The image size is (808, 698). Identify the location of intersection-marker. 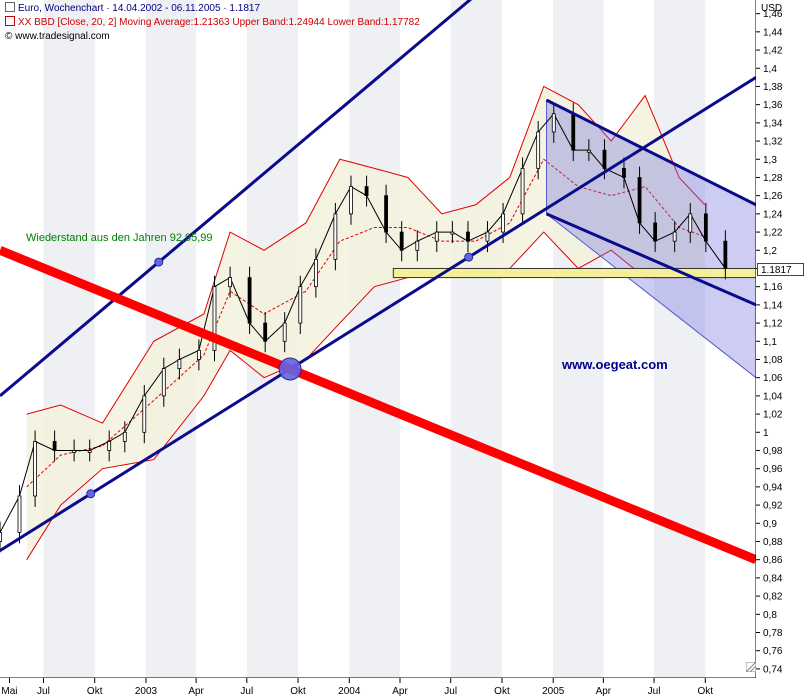
(290, 369).